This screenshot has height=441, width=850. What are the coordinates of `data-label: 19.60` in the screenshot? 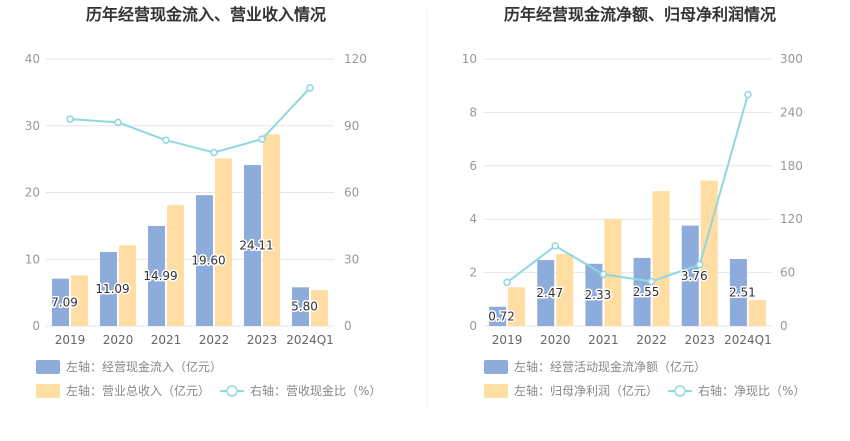 It's located at (208, 261).